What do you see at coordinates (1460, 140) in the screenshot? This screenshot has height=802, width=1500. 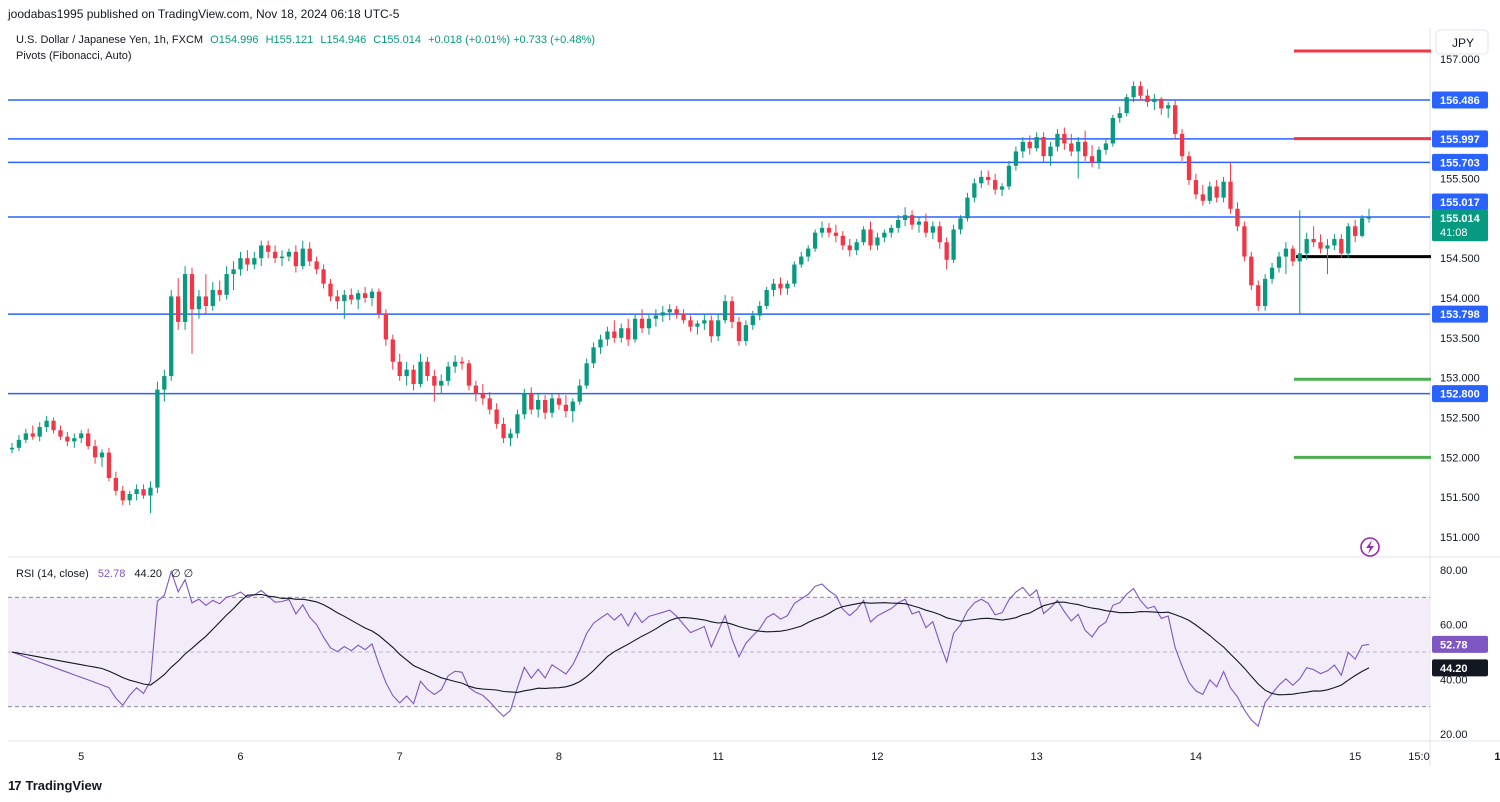 I see `level-badge-1-text: 155.997` at bounding box center [1460, 140].